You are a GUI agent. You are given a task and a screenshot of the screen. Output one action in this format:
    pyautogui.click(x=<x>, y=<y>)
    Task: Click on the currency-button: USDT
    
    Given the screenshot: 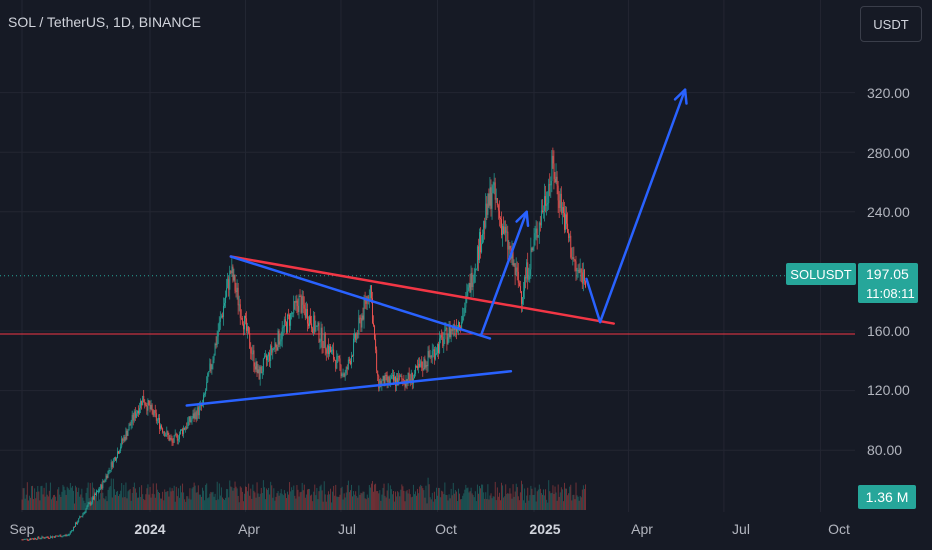 What is the action you would take?
    pyautogui.click(x=891, y=24)
    